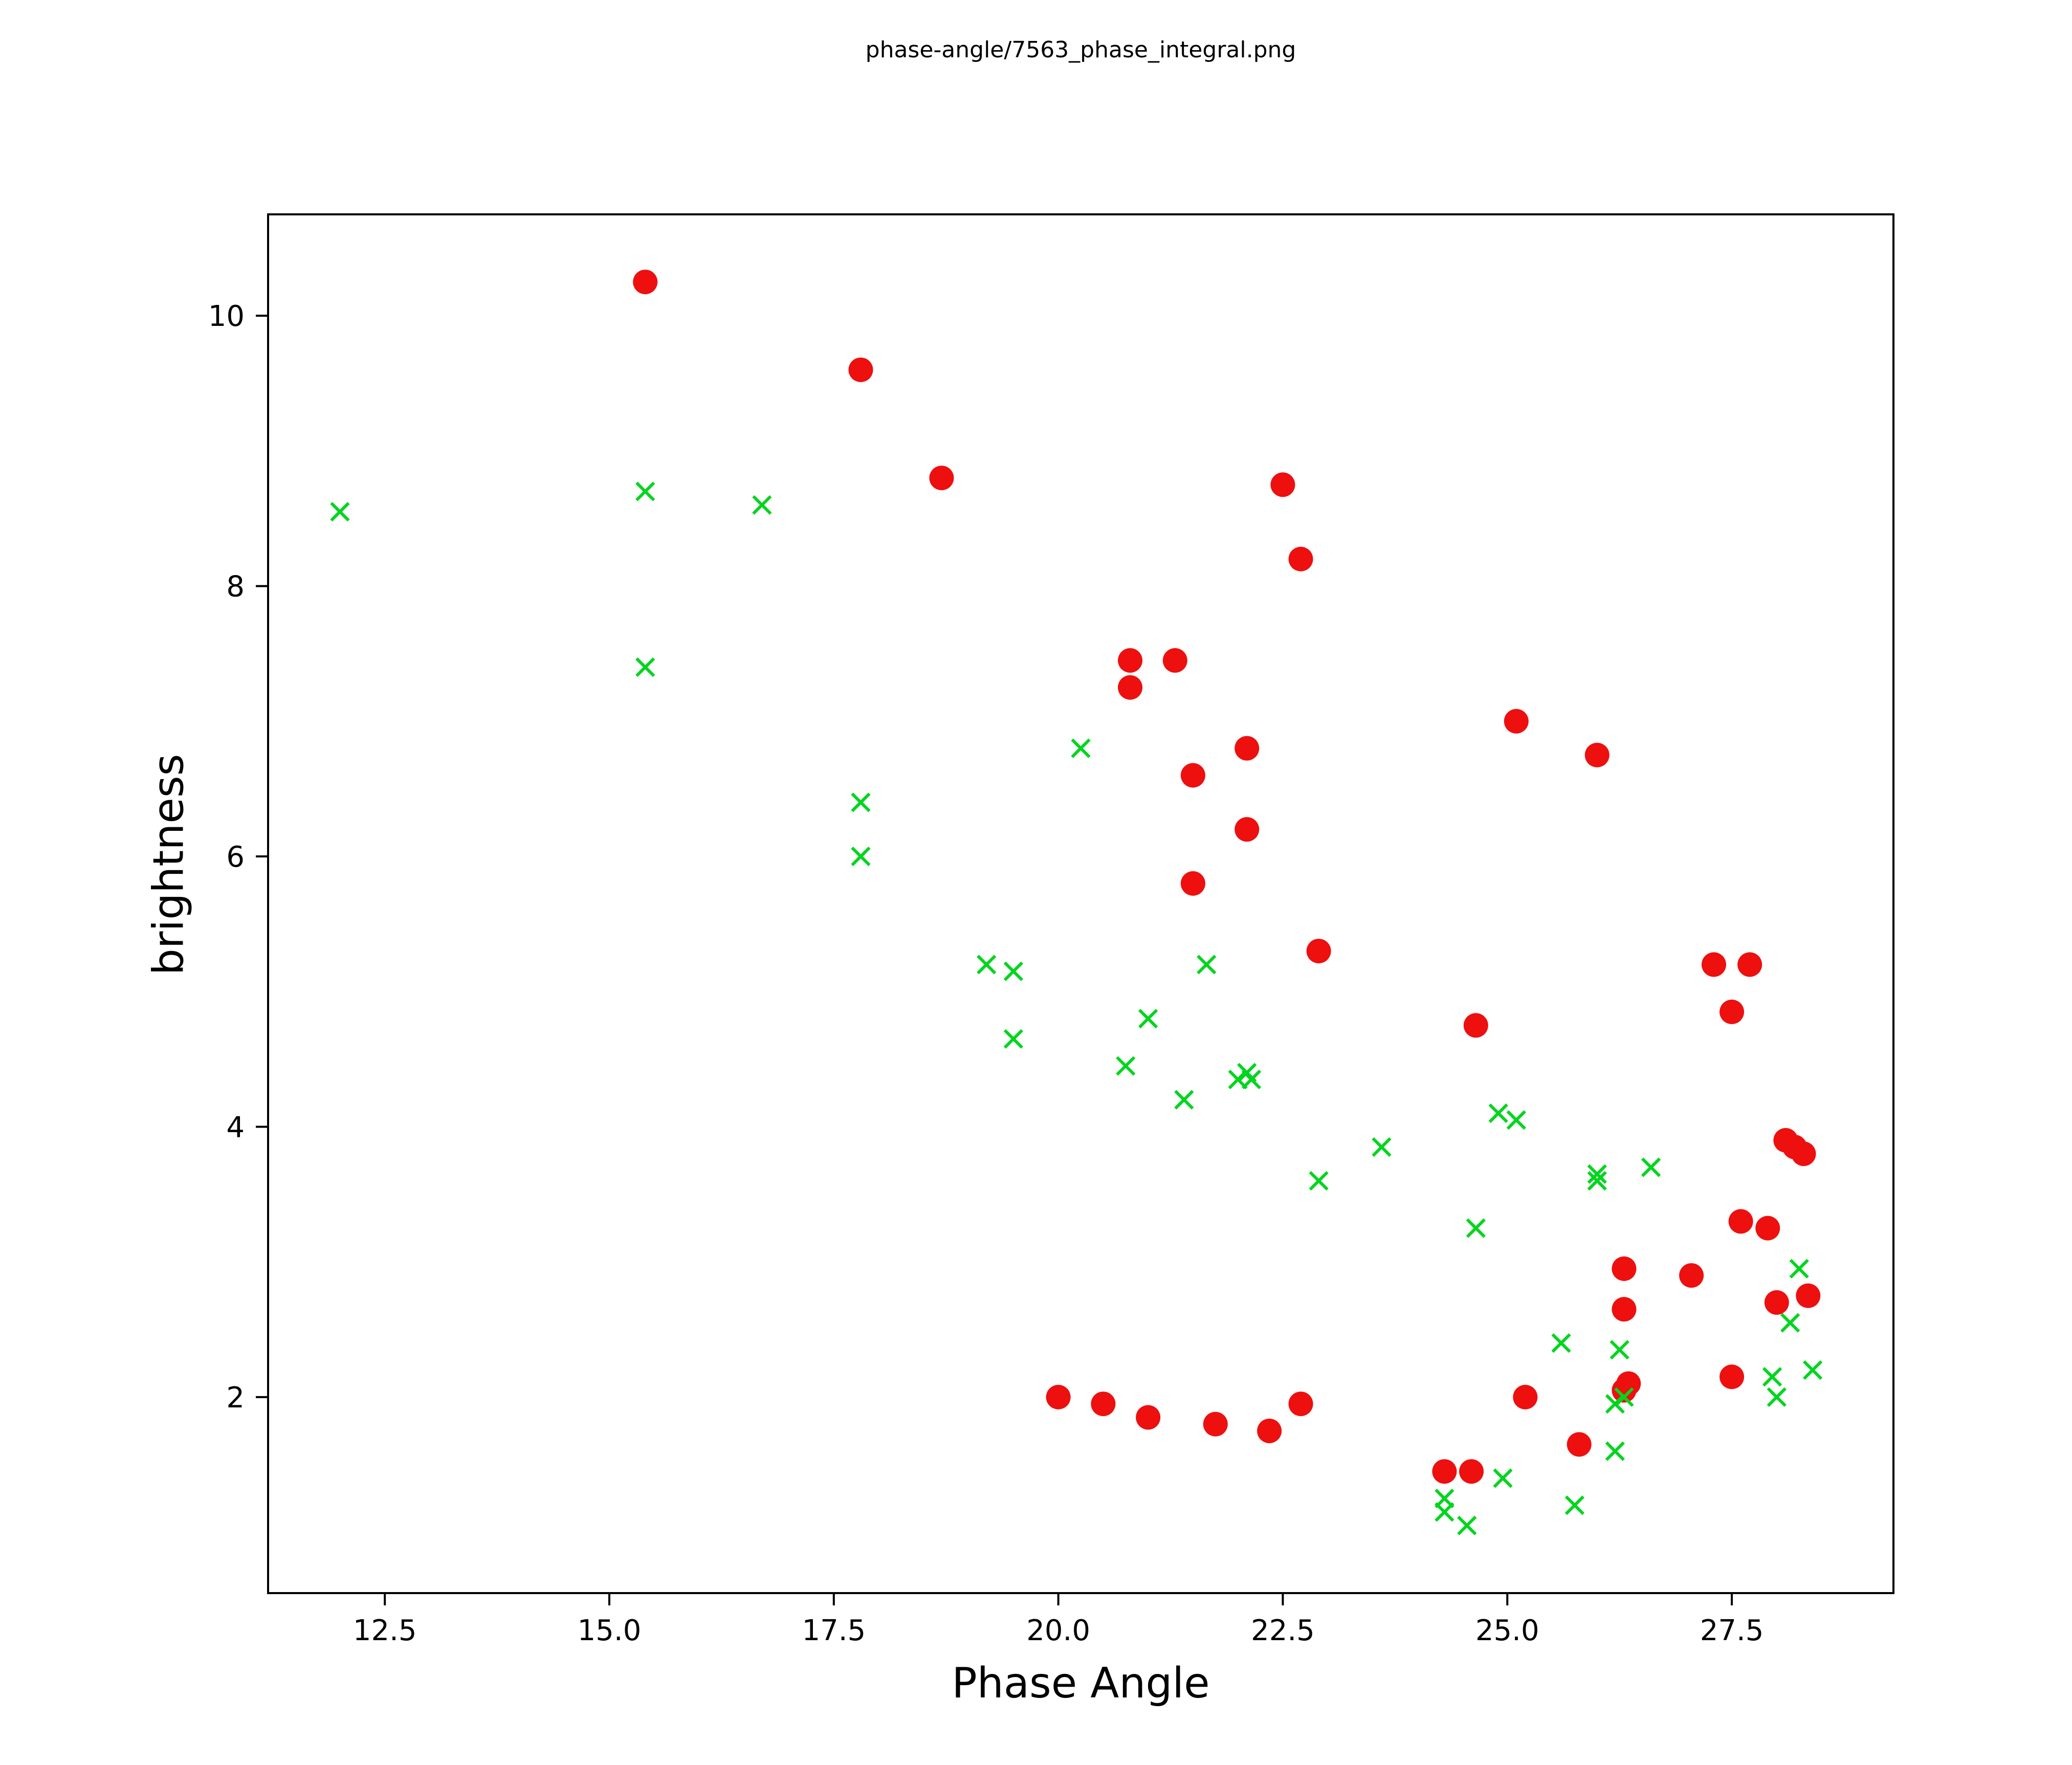 Image resolution: width=2072 pixels, height=1765 pixels. I want to click on x-tick-label: 12.5, so click(385, 1631).